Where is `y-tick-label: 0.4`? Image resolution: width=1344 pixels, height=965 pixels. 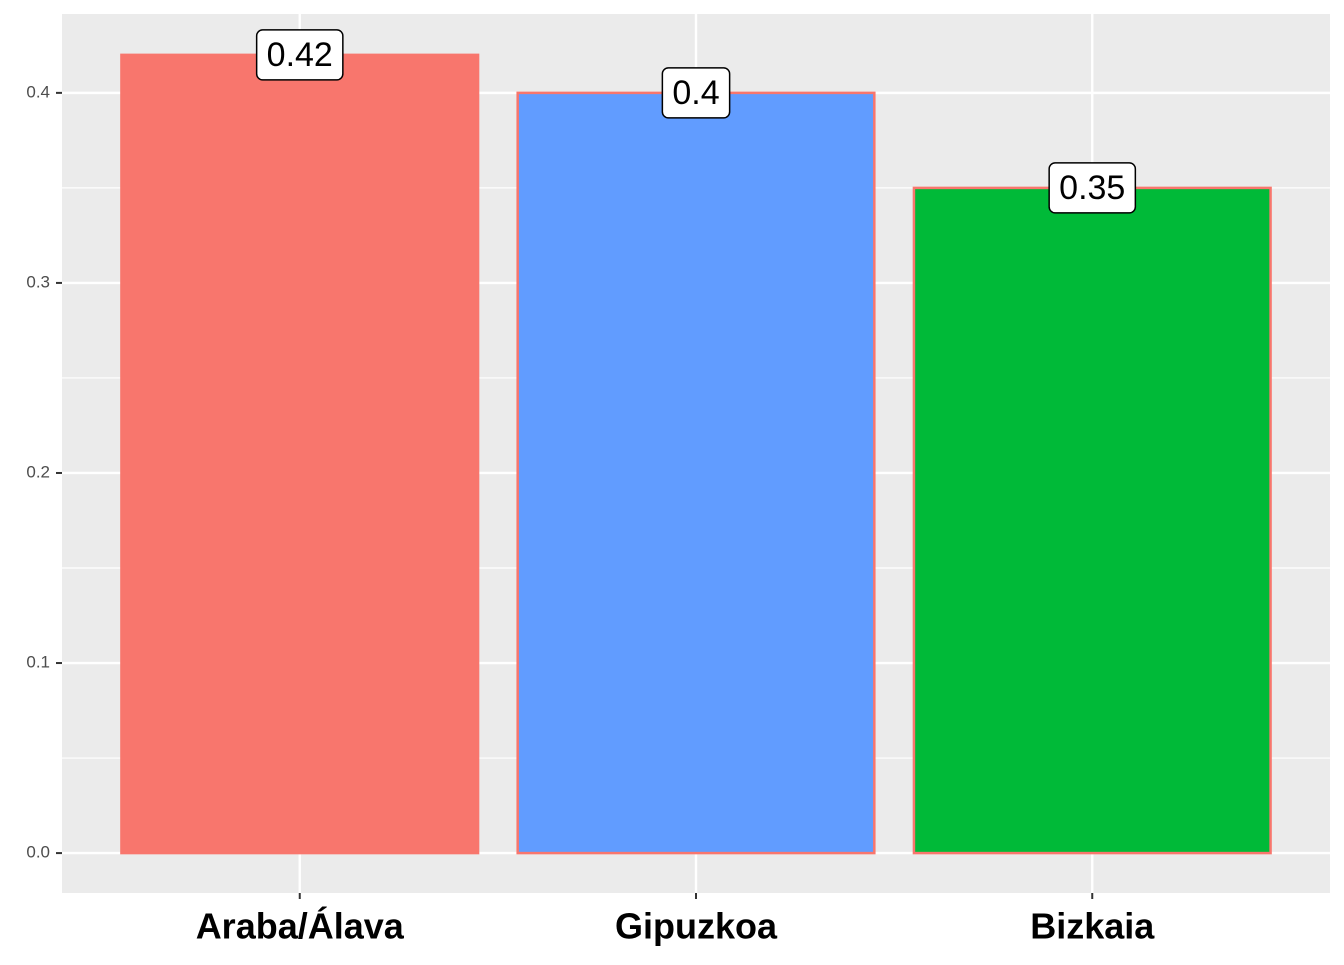
y-tick-label: 0.4 is located at coordinates (38, 91).